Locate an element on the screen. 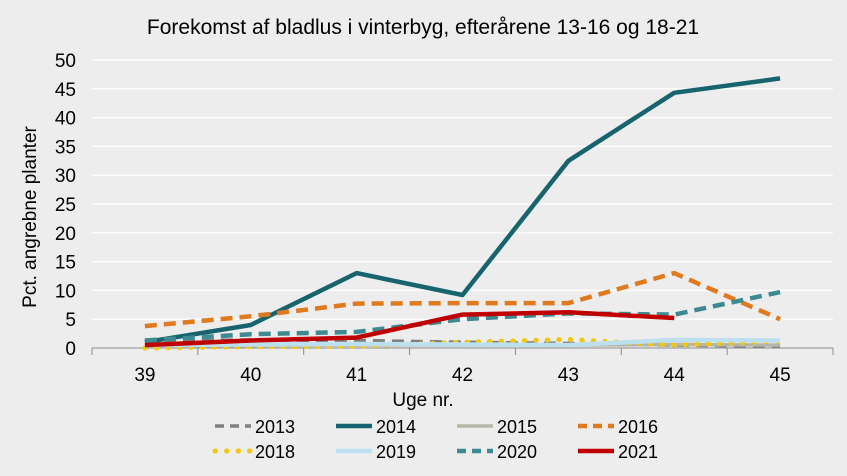  legend-label-2020: 2020 is located at coordinates (517, 452).